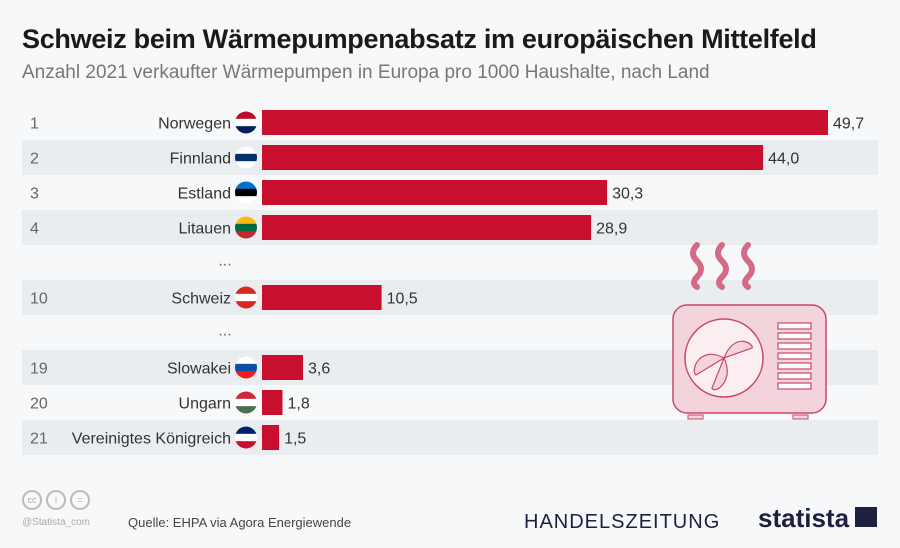  What do you see at coordinates (34, 124) in the screenshot?
I see `rank-label: 1` at bounding box center [34, 124].